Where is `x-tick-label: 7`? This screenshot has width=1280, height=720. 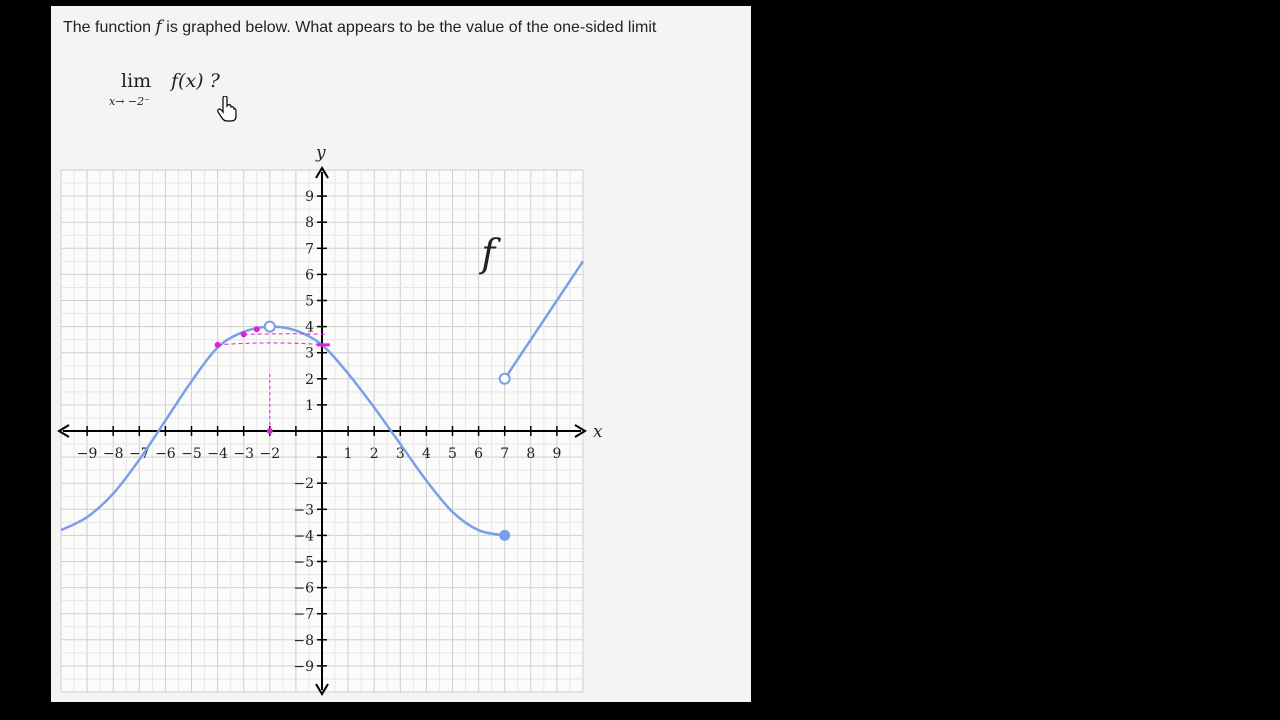 x-tick-label: 7 is located at coordinates (504, 454).